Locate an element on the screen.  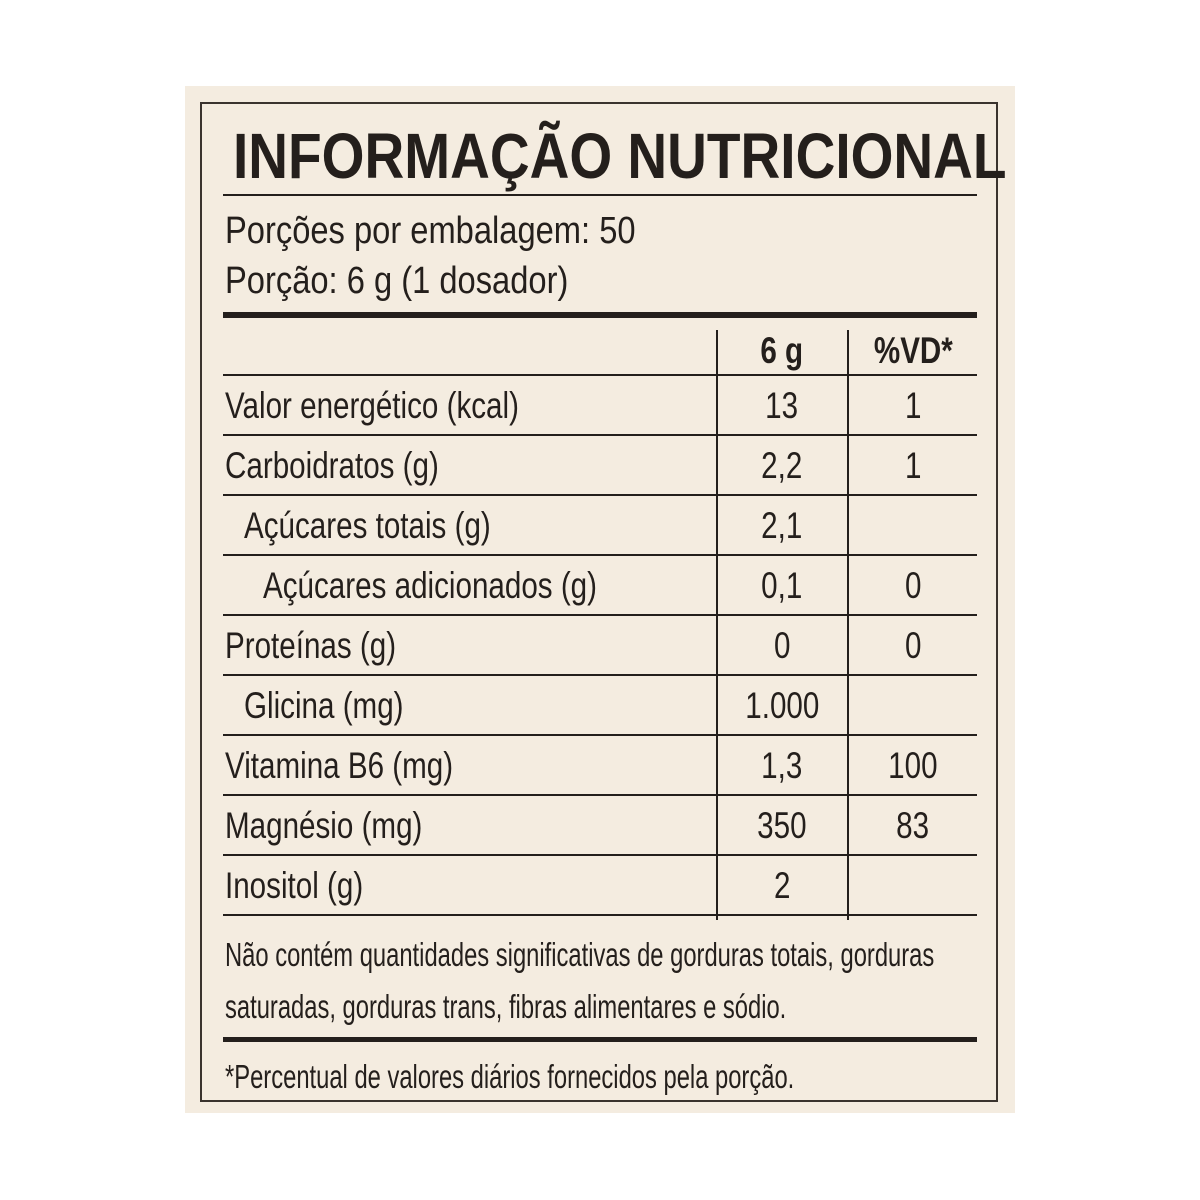
nutrient-dv: 83 is located at coordinates (913, 825).